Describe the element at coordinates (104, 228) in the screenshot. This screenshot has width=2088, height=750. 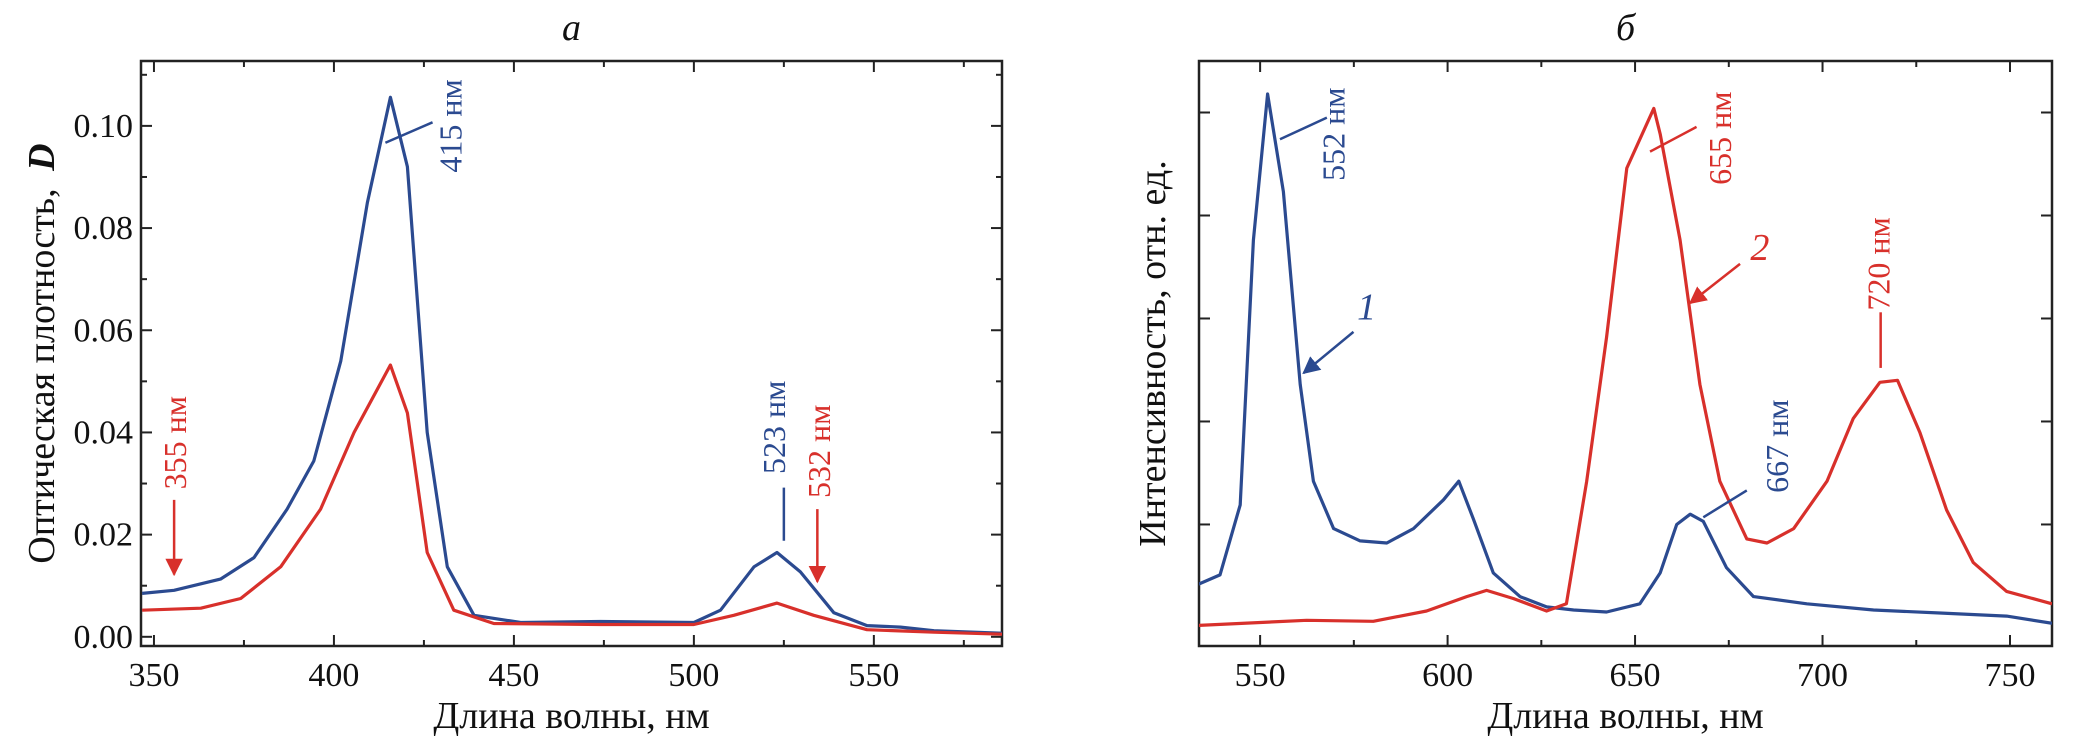
I see `y-tick-label: 0.08` at that location.